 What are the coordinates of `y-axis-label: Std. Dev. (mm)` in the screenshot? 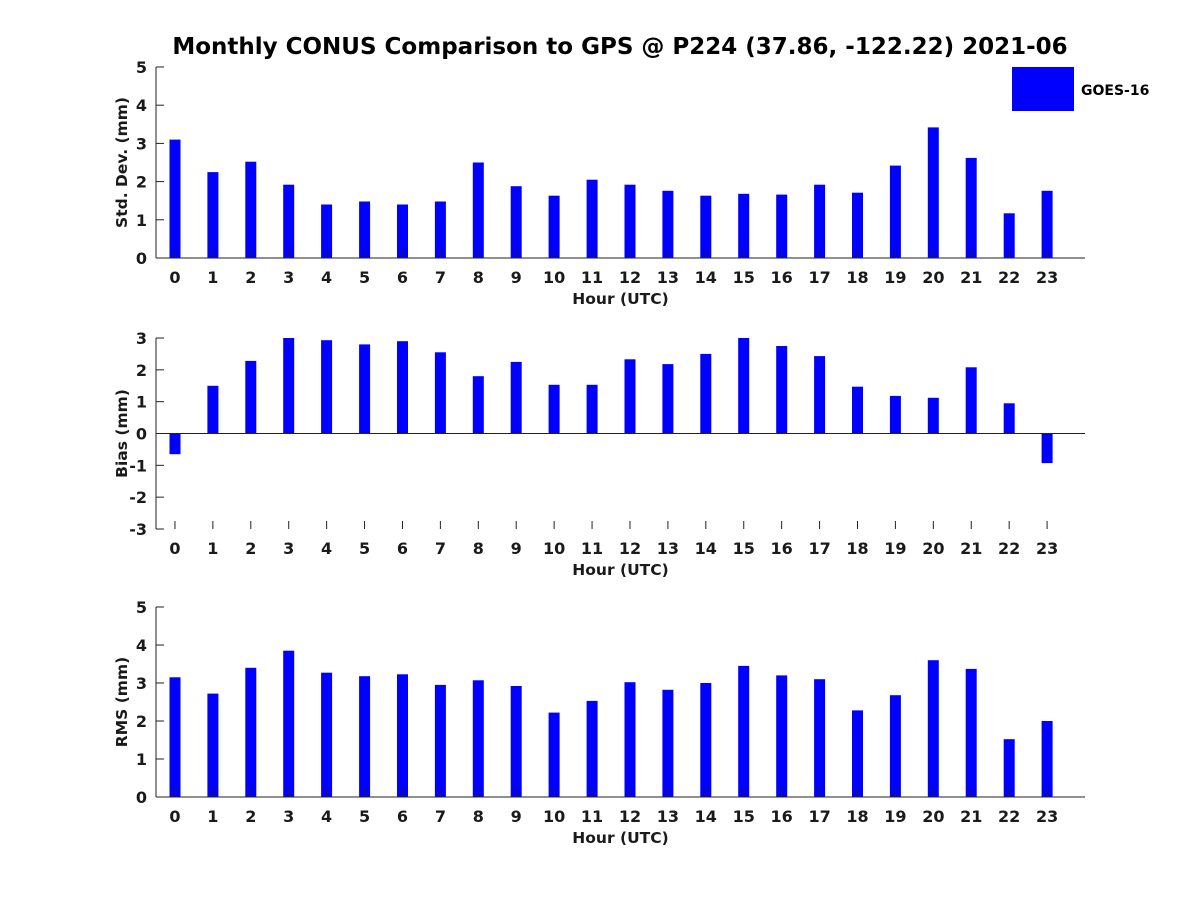 It's located at (122, 162).